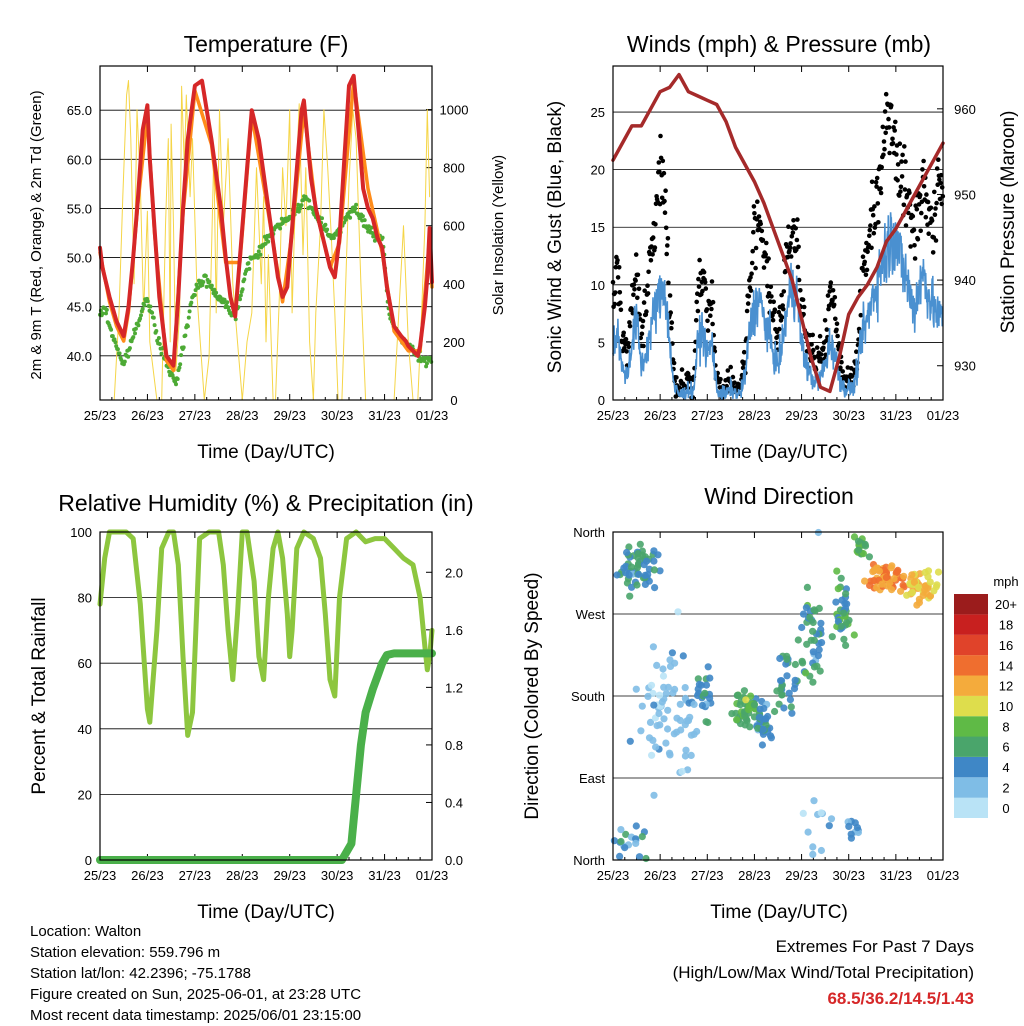 This screenshot has height=1026, width=1024. I want to click on humidity-xtick-label: 29/23, so click(289, 875).